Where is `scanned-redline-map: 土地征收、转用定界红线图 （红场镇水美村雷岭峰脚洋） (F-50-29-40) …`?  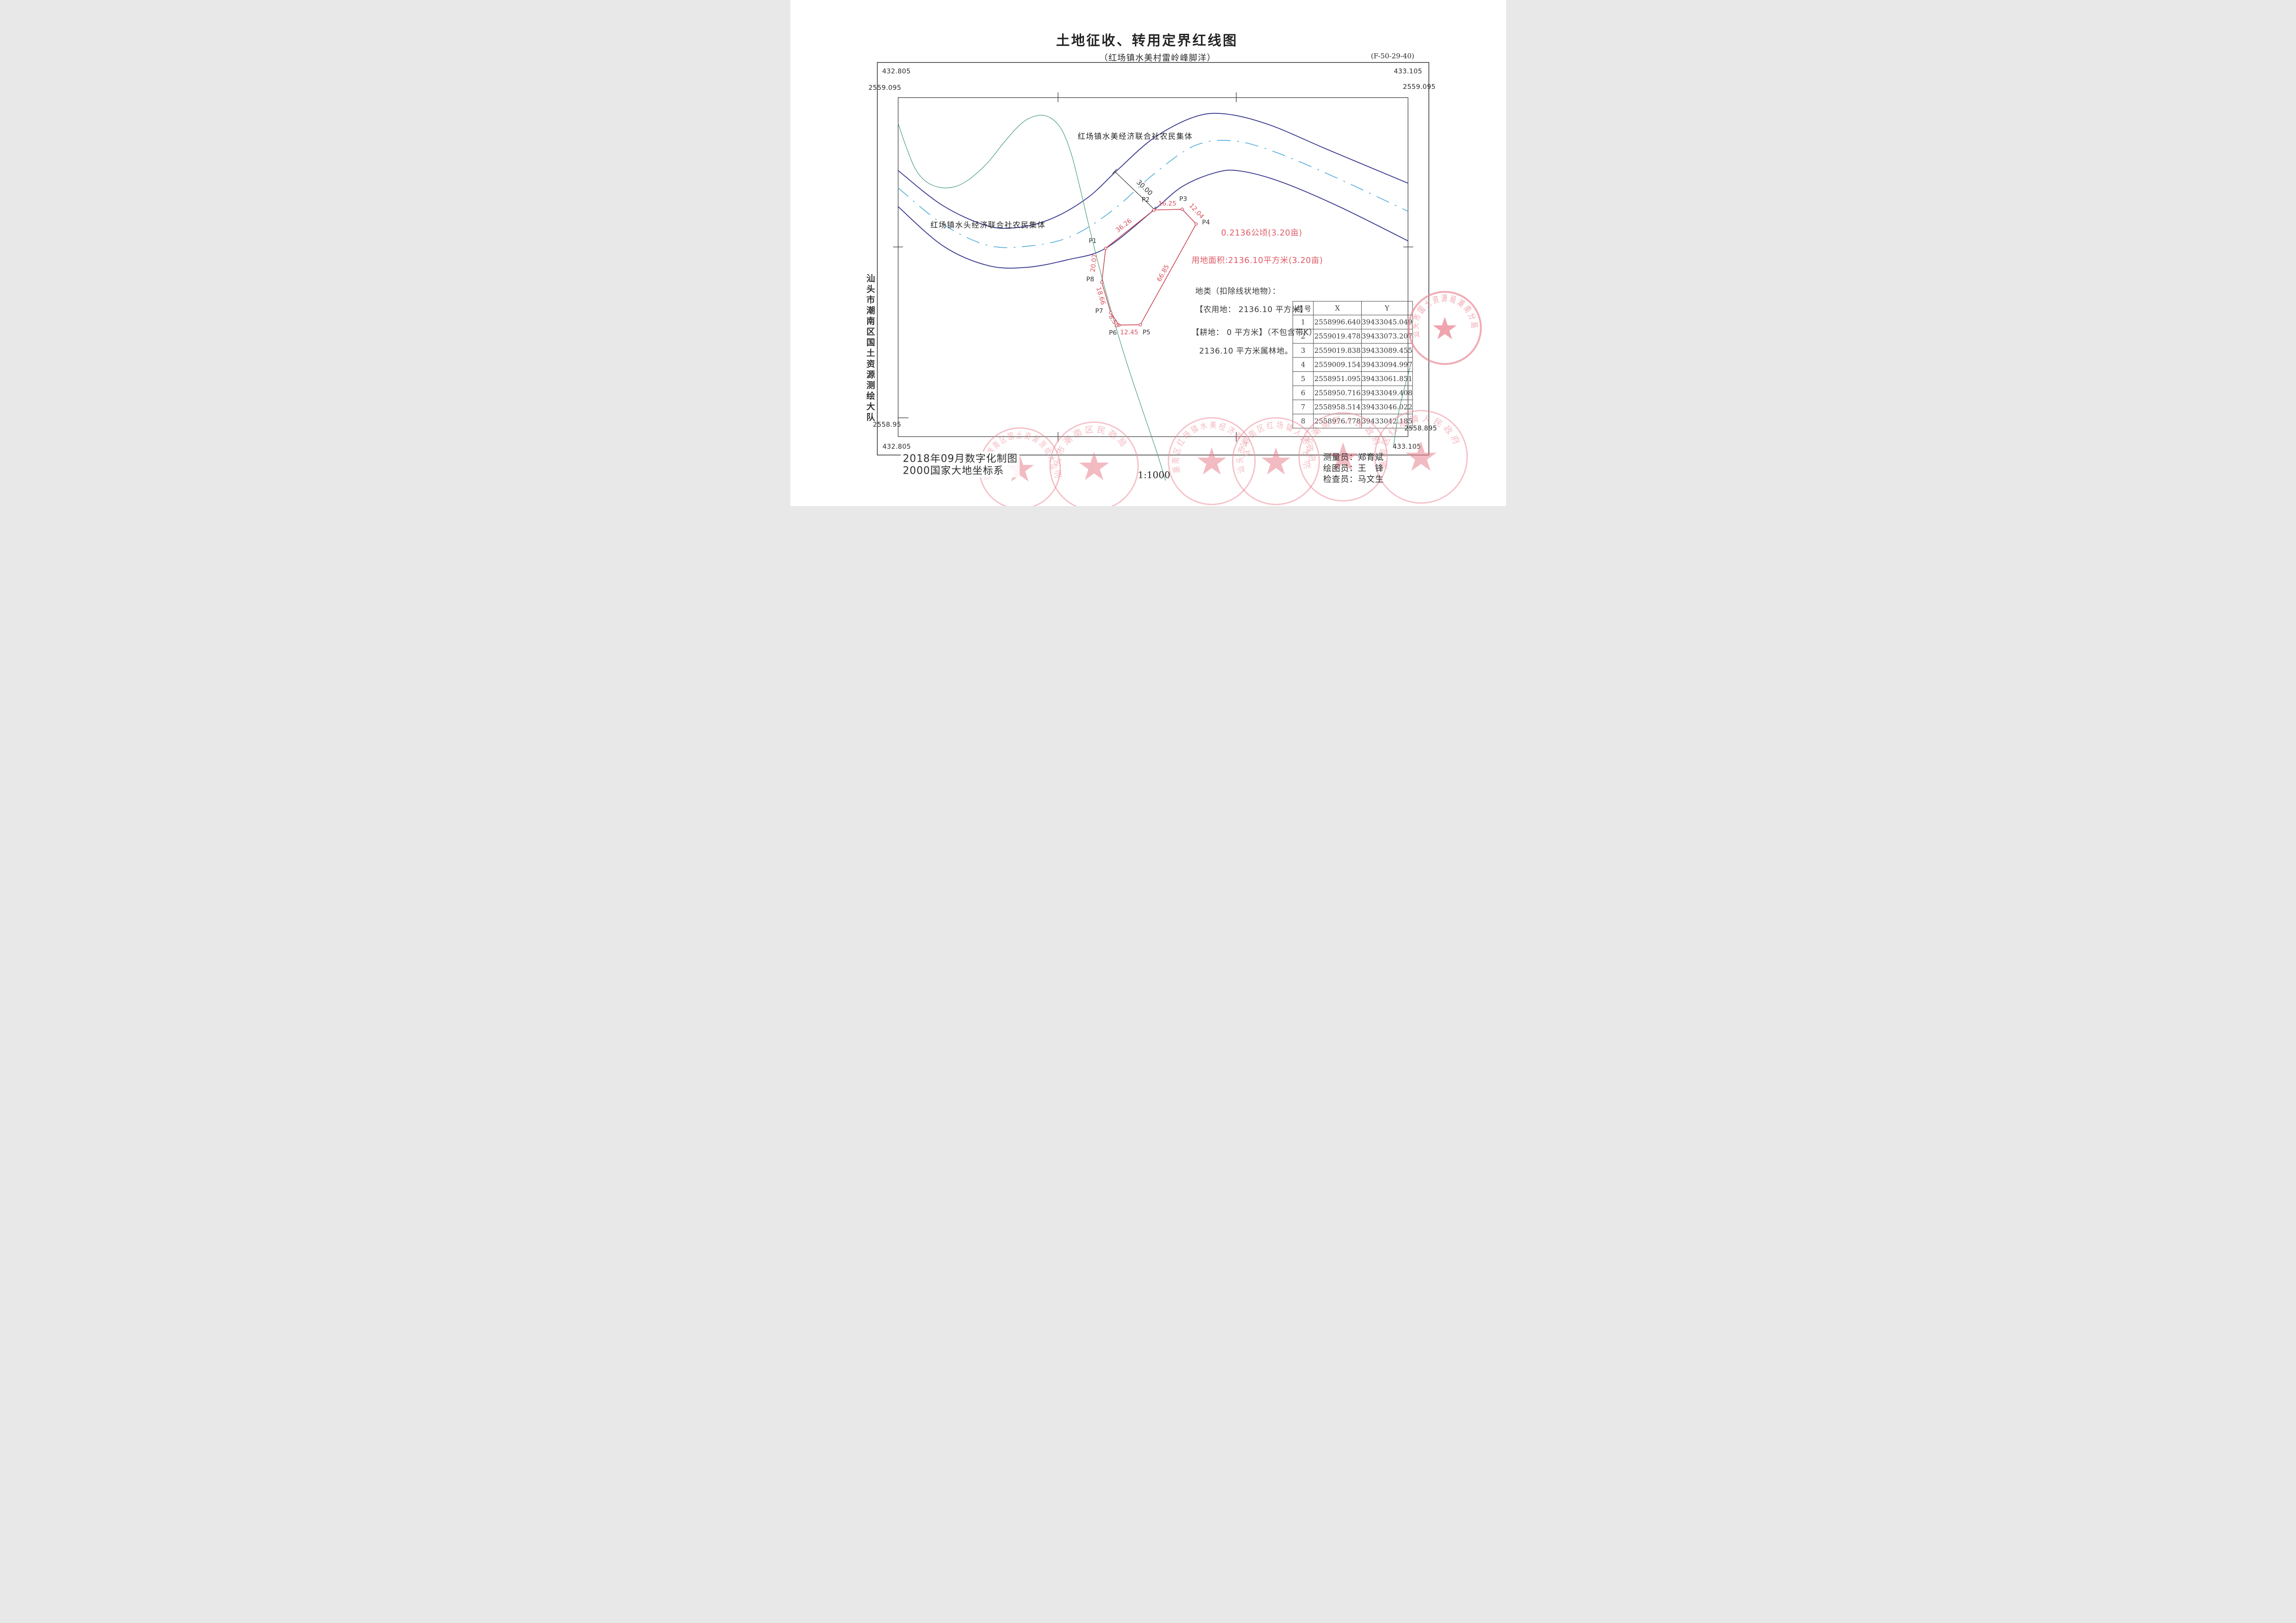
scanned-redline-map: 土地征收、转用定界红线图 （红场镇水美村雷岭峰脚洋） (F-50-29-40) … is located at coordinates (1148, 253).